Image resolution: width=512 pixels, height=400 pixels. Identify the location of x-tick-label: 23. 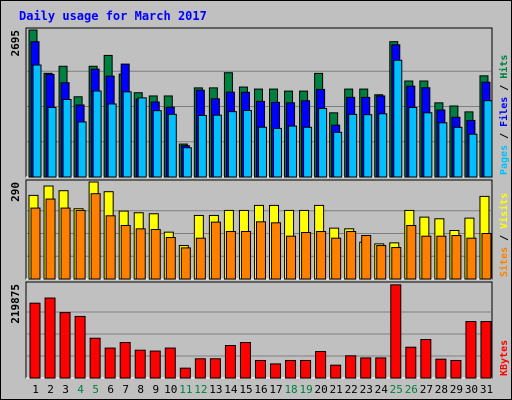
(366, 389).